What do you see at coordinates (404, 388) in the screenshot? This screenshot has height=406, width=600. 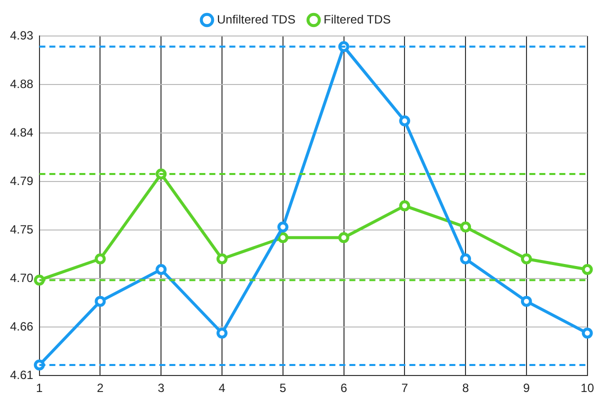 I see `x-tick-label: 7` at bounding box center [404, 388].